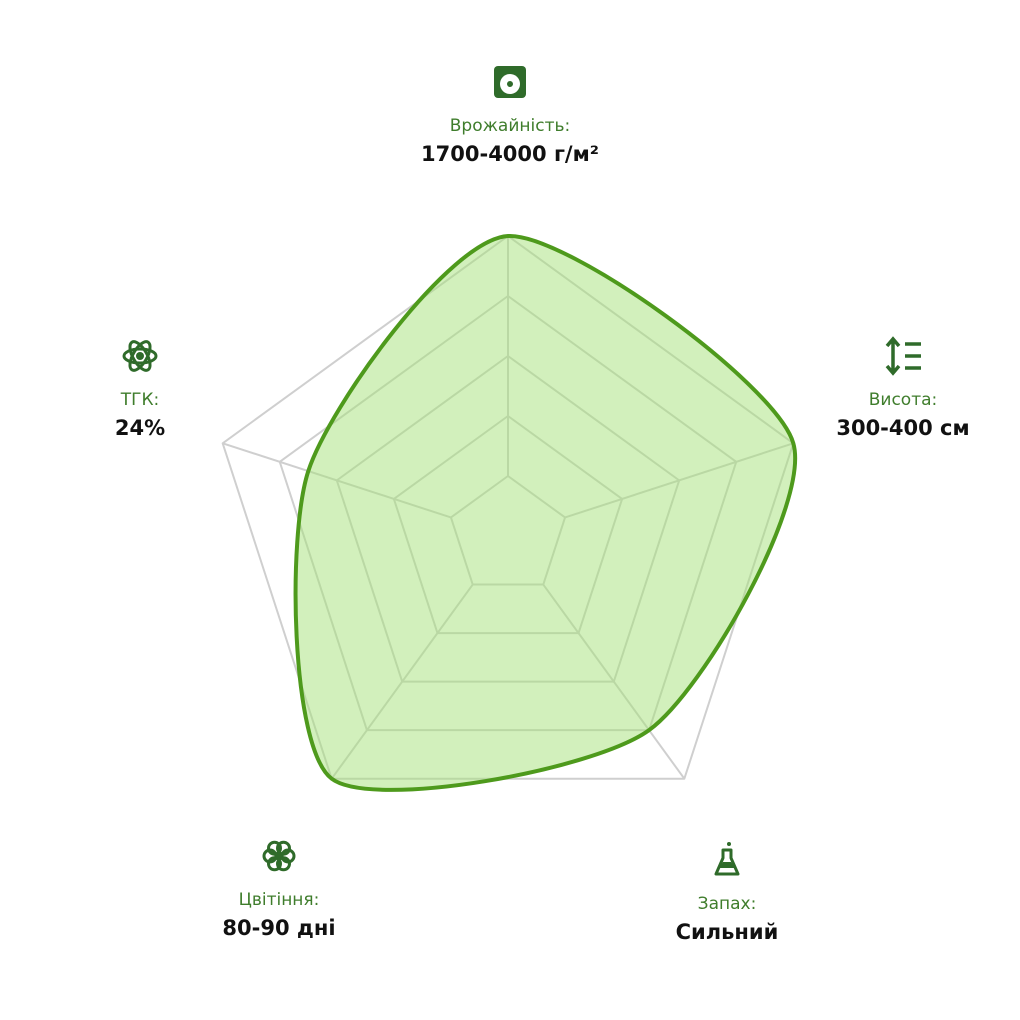 The width and height of the screenshot is (1020, 1020). Describe the element at coordinates (727, 904) in the screenshot. I see `category-label: Запах:` at that location.